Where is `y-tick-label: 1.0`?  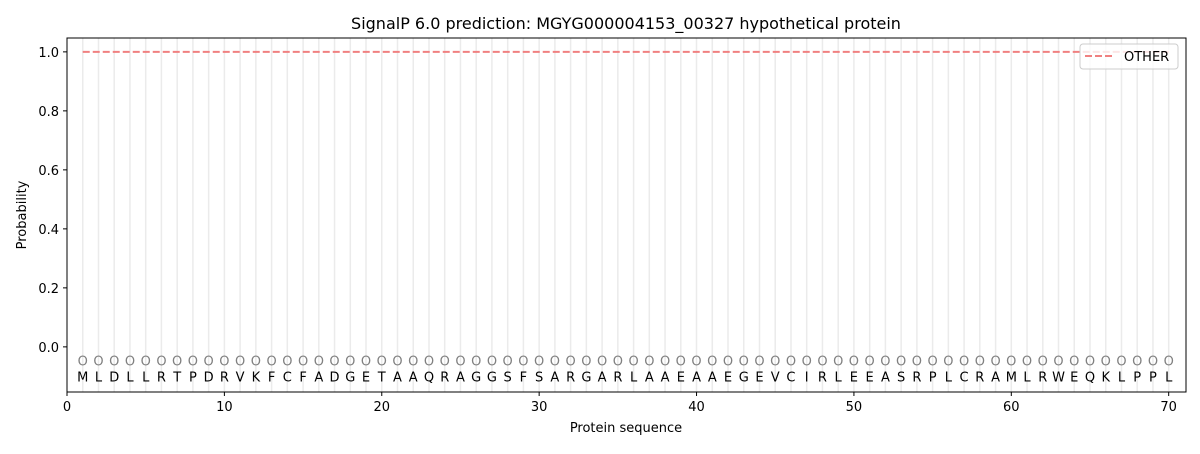
y-tick-label: 1.0 is located at coordinates (48, 53).